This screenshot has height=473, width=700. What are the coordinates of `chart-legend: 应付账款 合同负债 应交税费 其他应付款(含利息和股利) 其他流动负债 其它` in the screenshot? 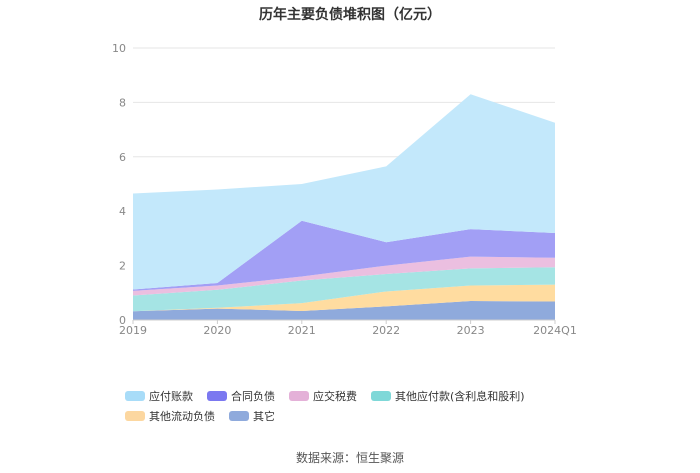 It's located at (365, 406).